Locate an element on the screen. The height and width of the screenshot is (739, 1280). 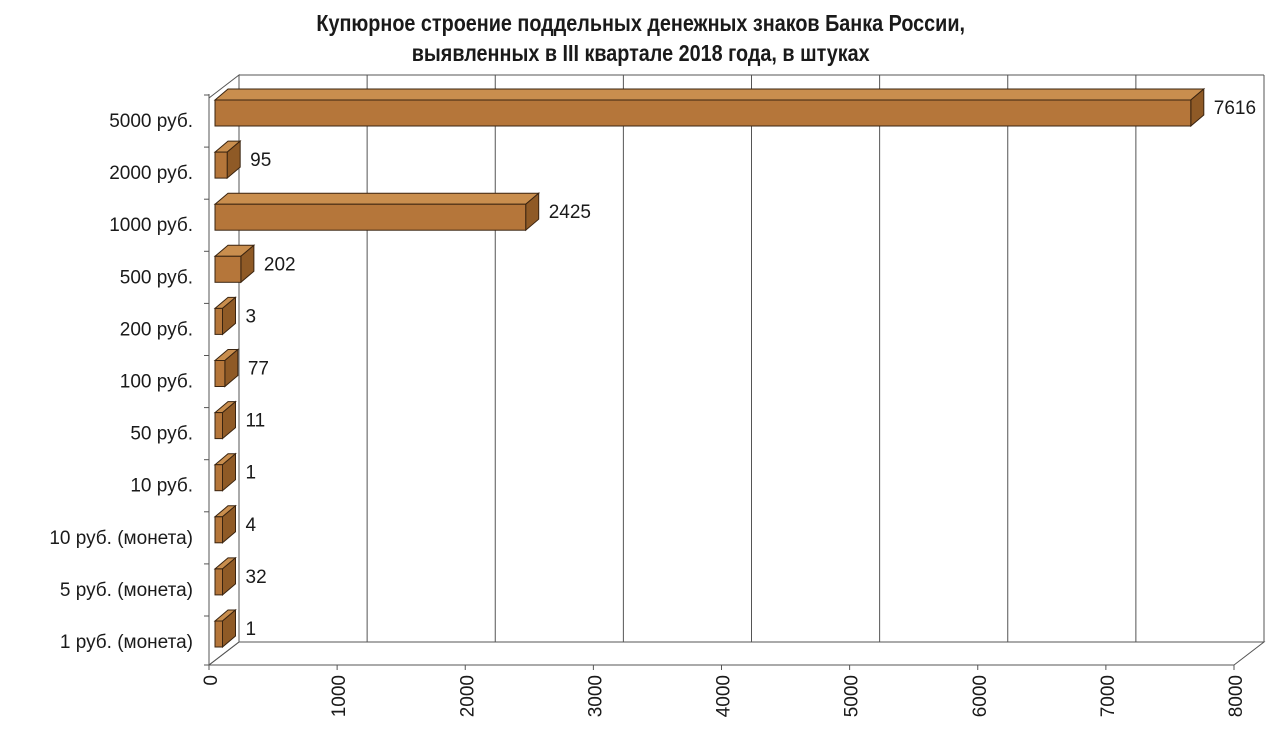
x-tick-label: 4000 is located at coordinates (724, 696).